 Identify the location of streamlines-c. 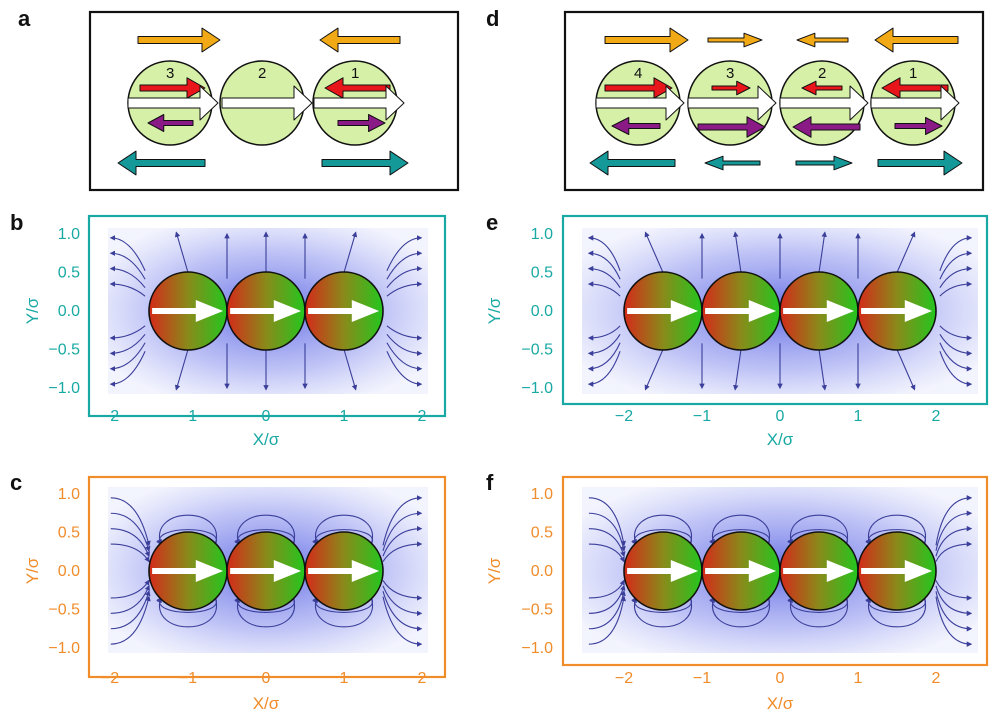
(266, 571).